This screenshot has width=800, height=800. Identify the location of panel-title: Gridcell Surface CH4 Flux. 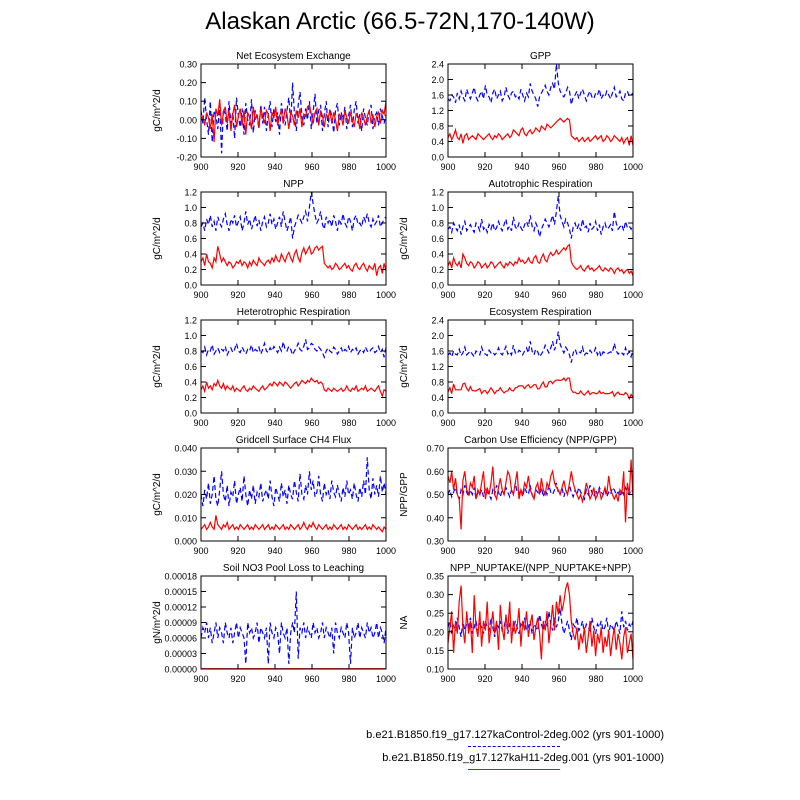
(294, 440).